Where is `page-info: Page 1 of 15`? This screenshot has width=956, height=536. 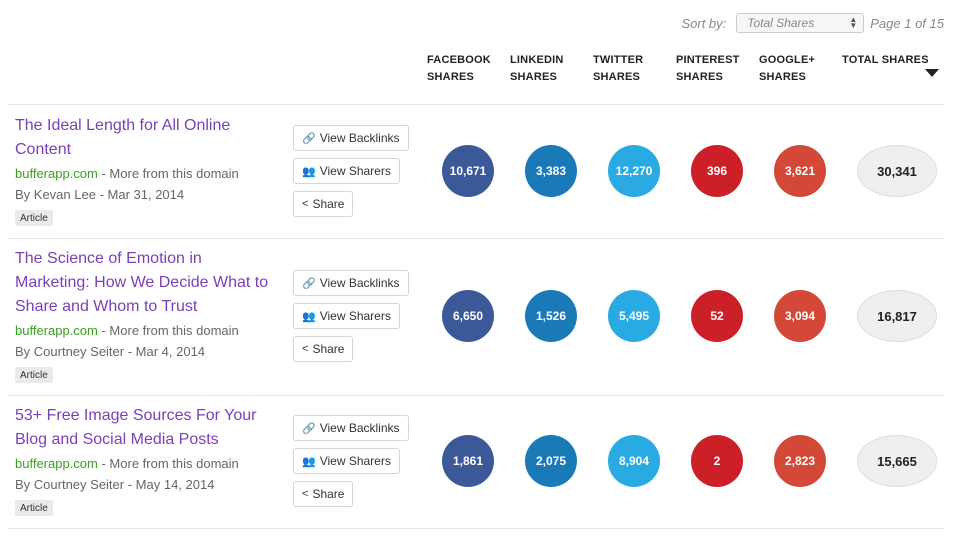
page-info: Page 1 of 15 is located at coordinates (907, 23).